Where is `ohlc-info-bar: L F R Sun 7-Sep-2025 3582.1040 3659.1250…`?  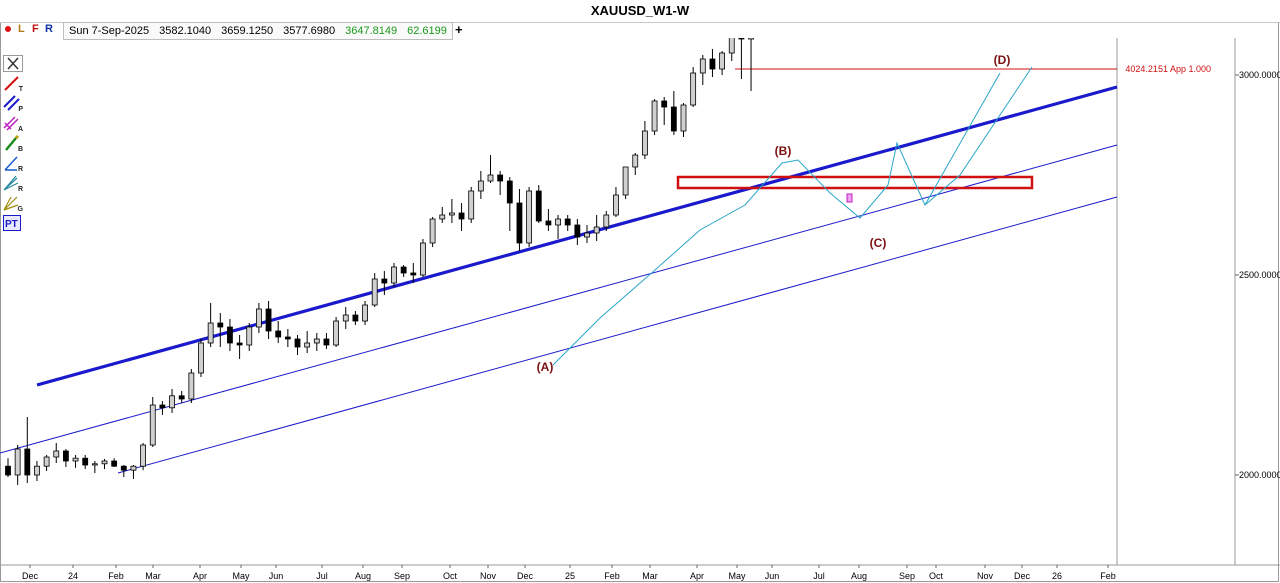
ohlc-info-bar: L F R Sun 7-Sep-2025 3582.1040 3659.1250… is located at coordinates (640, 31).